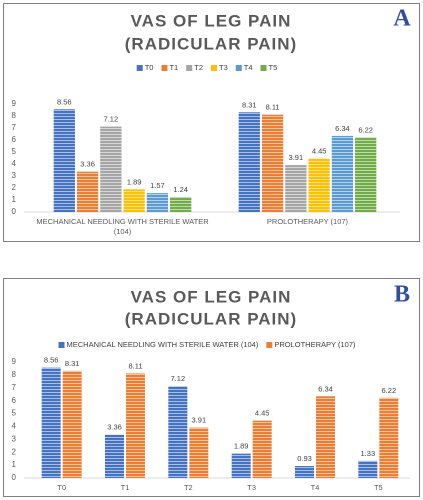 The width and height of the screenshot is (423, 500). What do you see at coordinates (14, 151) in the screenshot?
I see `y-tick-label: 5` at bounding box center [14, 151].